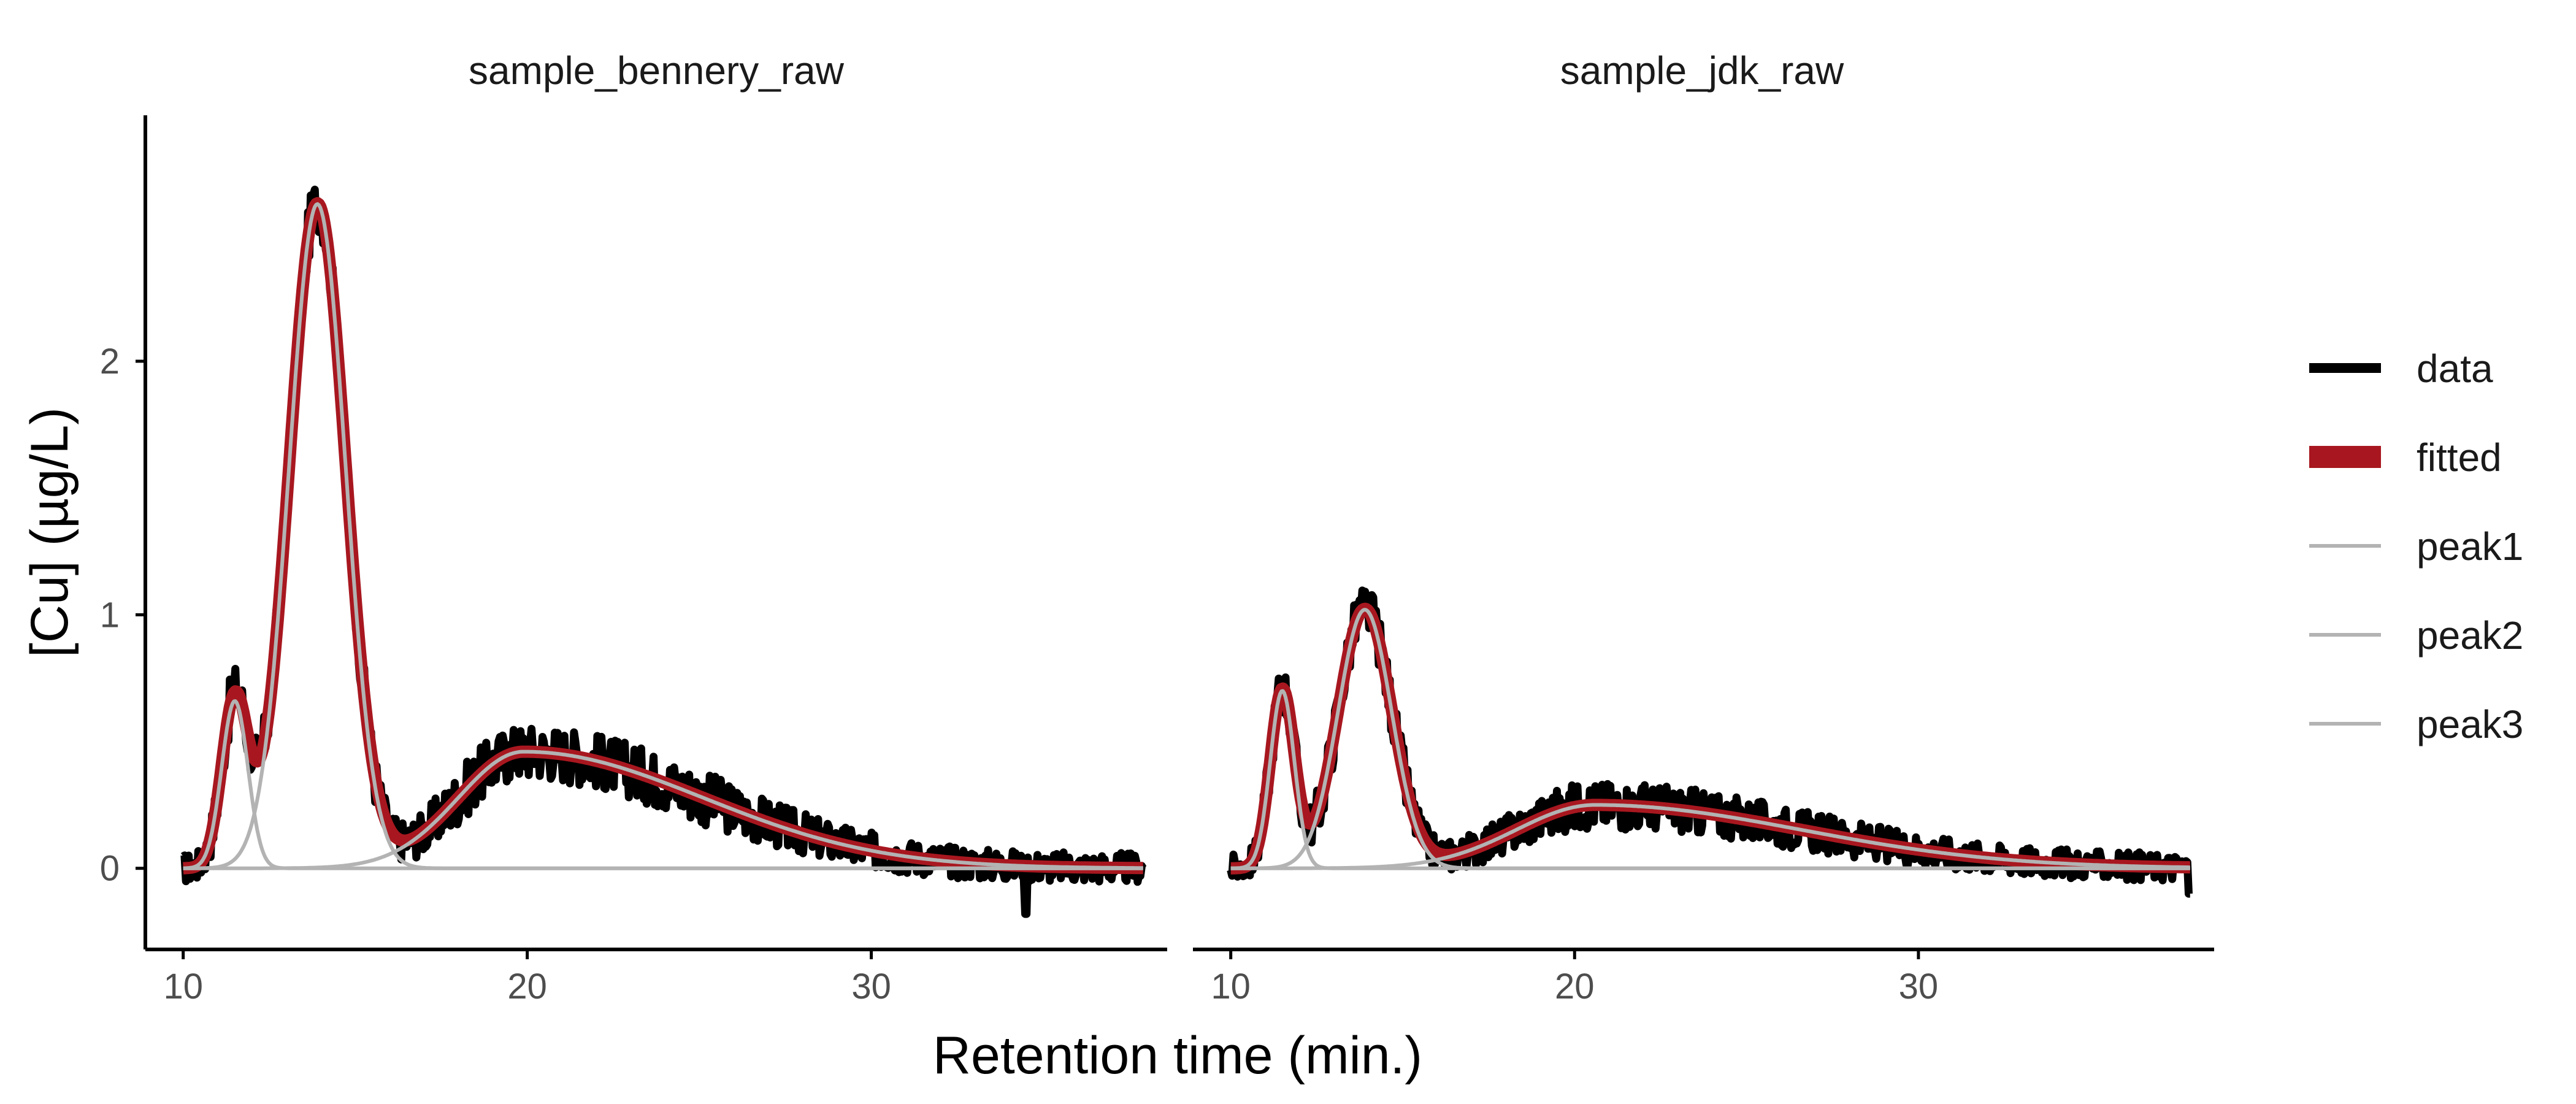  I want to click on legend: data fitted peak1 peak2 peak3, so click(2416, 546).